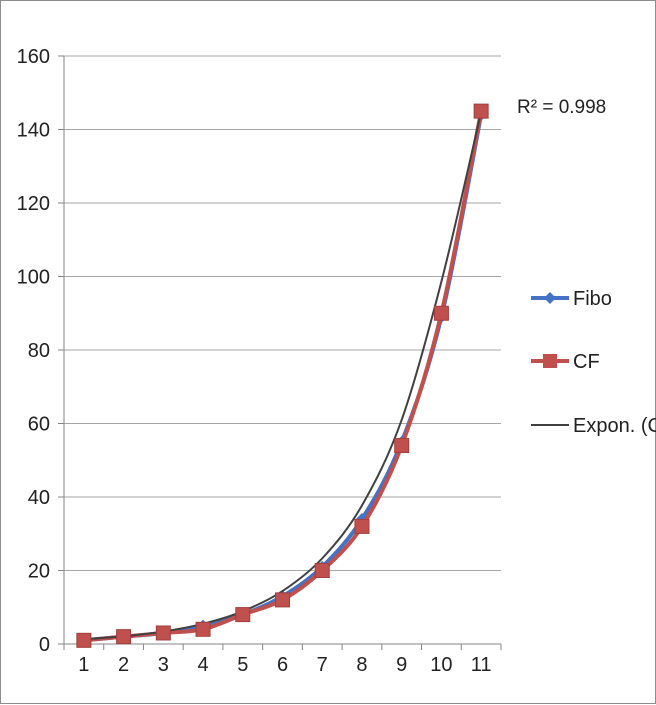 Image resolution: width=656 pixels, height=705 pixels. Describe the element at coordinates (33, 131) in the screenshot. I see `y-tick-label: 140` at that location.